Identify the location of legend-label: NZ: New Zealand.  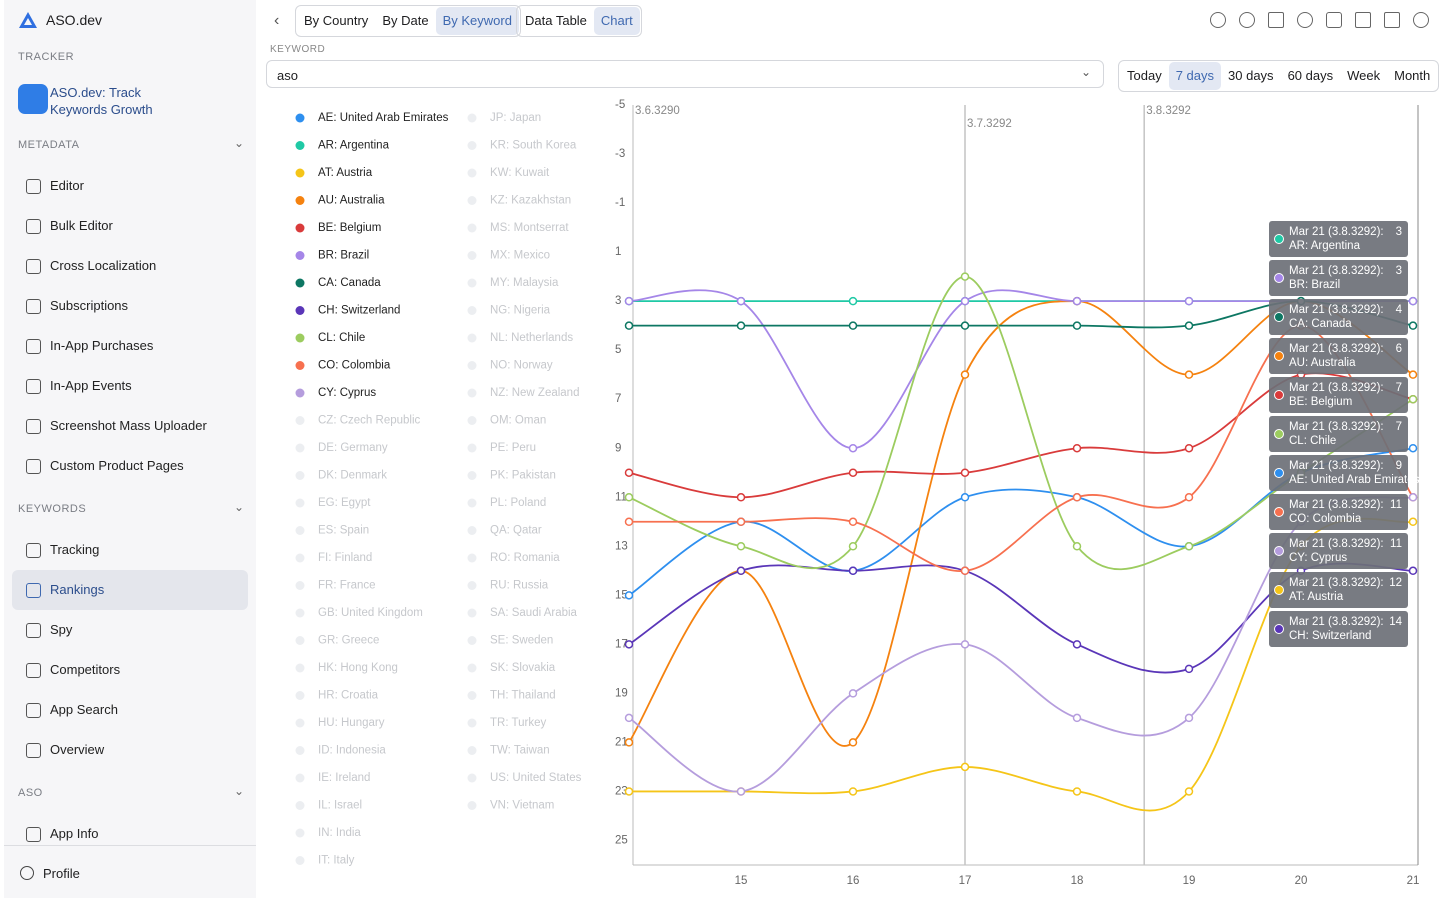
(534, 393).